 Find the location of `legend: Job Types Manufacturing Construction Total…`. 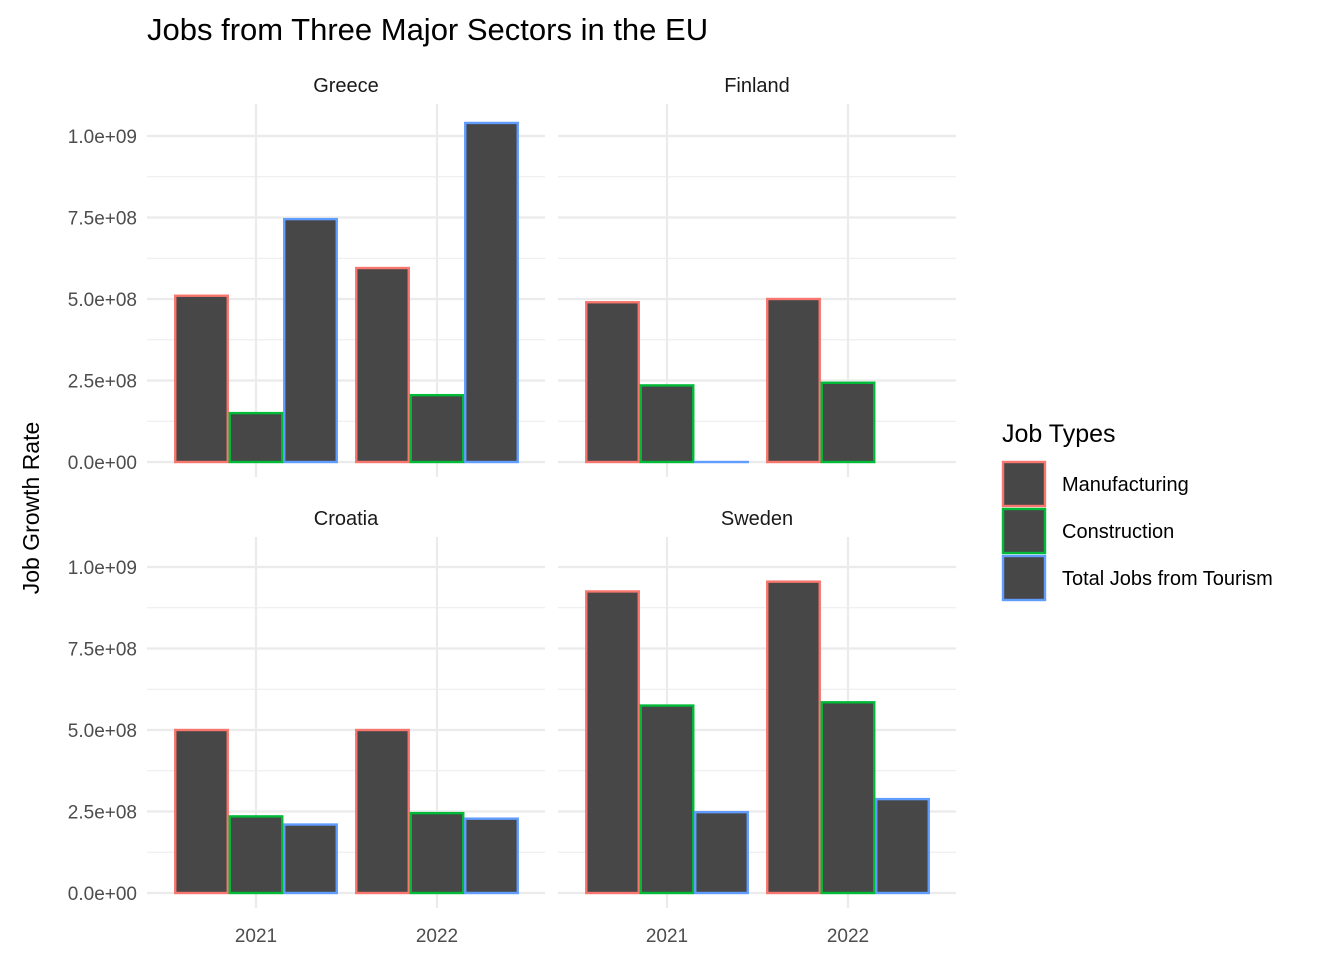

legend: Job Types Manufacturing Construction Total… is located at coordinates (1137, 511).